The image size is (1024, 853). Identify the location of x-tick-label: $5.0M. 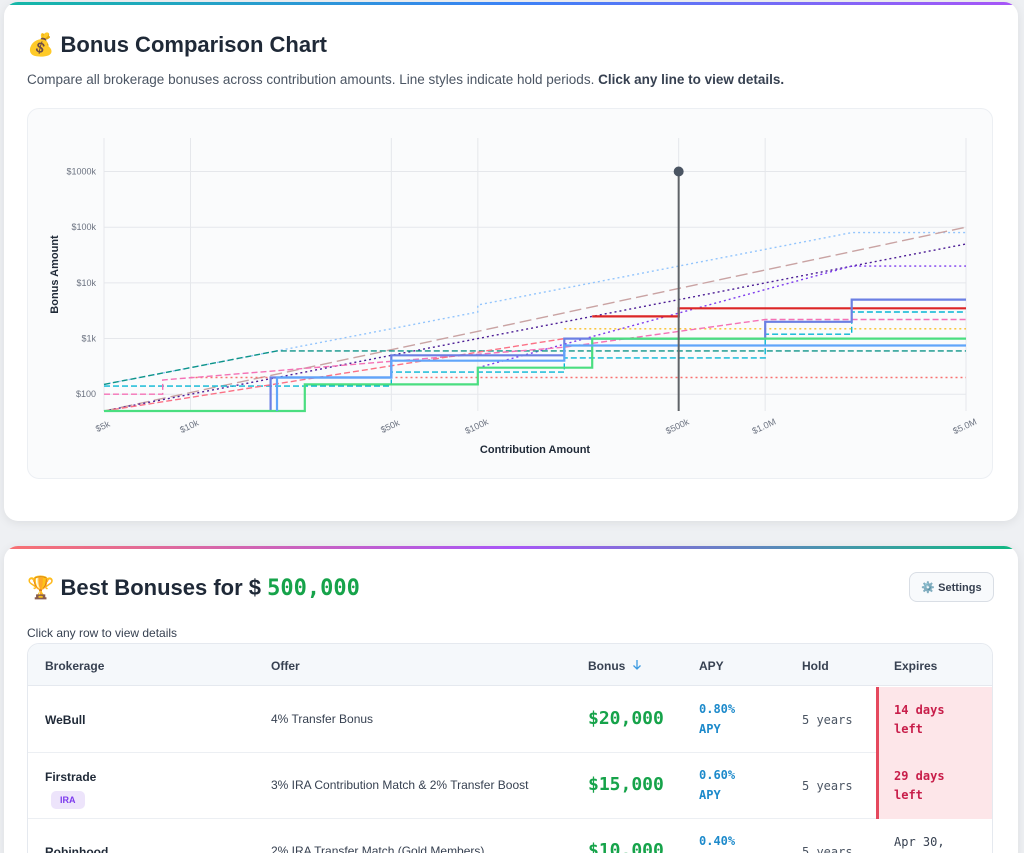
(964, 426).